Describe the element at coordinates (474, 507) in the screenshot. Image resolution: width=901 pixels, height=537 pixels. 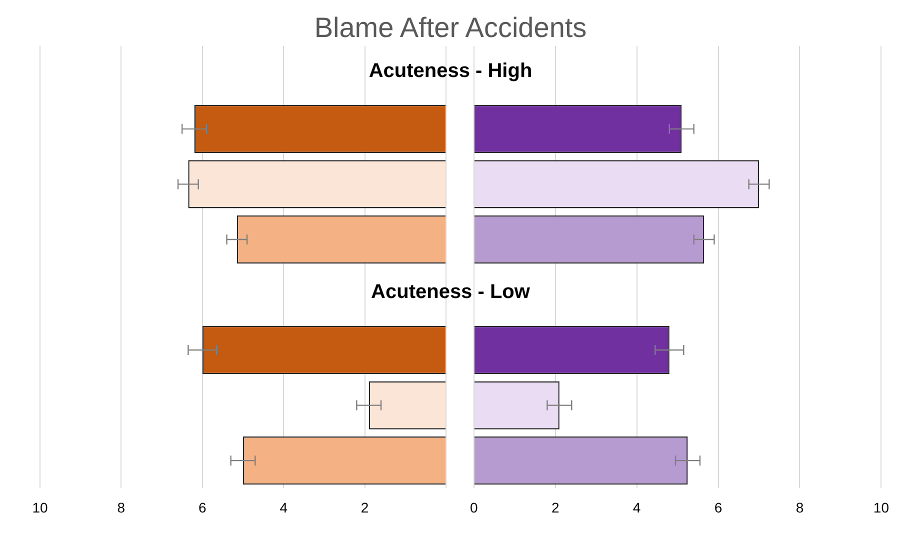
I see `x-tick-label: 0` at that location.